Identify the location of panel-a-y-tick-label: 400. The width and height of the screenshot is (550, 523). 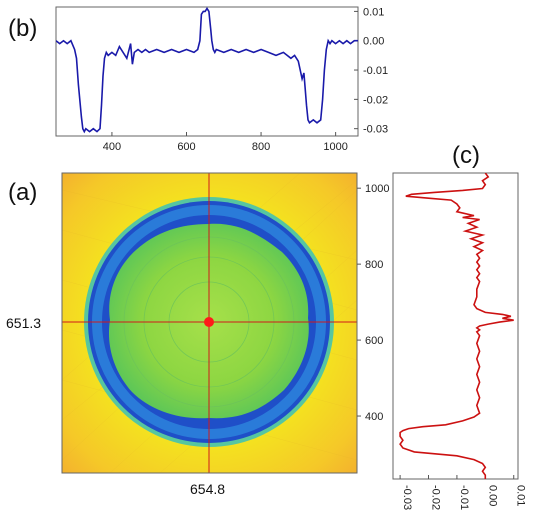
(374, 417).